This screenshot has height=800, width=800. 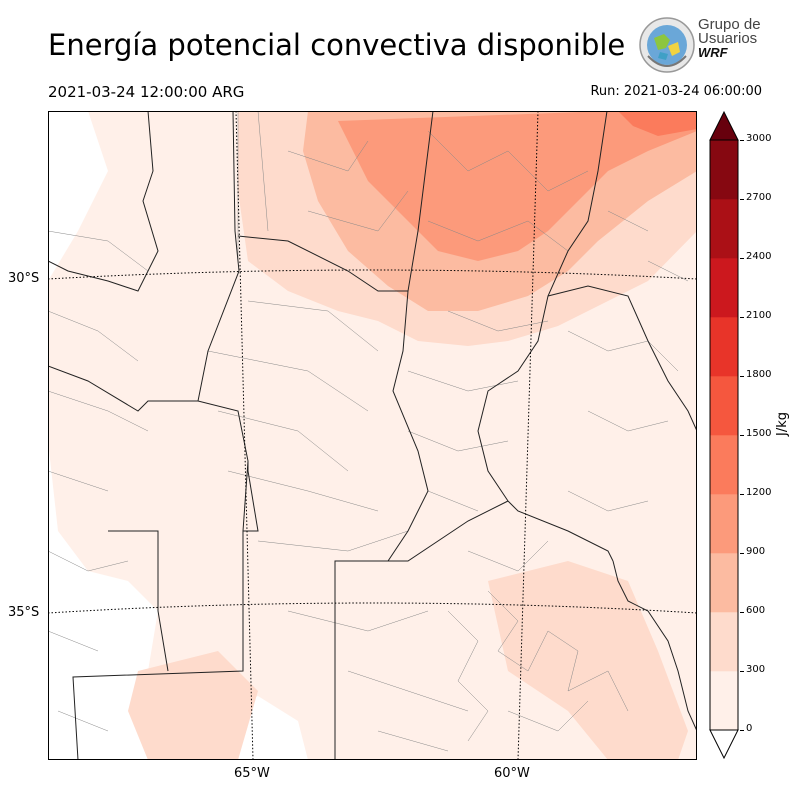 What do you see at coordinates (24, 278) in the screenshot?
I see `lat-label-30s: 30°S` at bounding box center [24, 278].